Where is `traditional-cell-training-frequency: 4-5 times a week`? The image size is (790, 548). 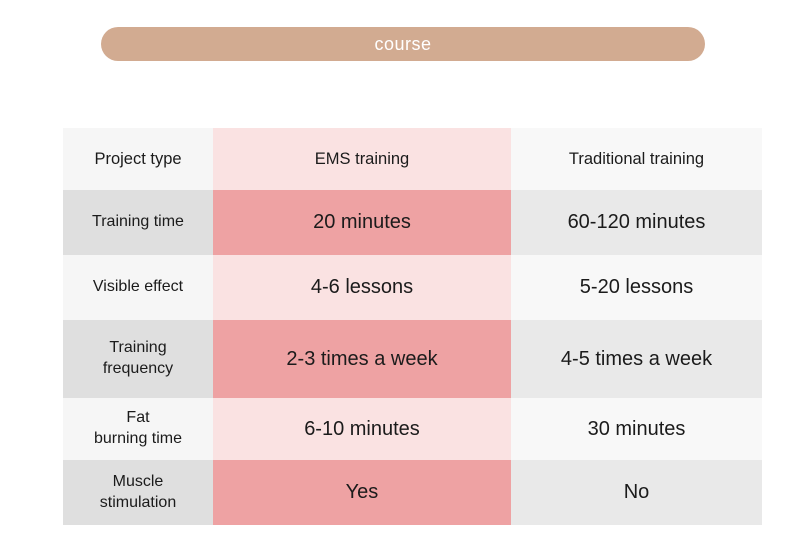 traditional-cell-training-frequency: 4-5 times a week is located at coordinates (636, 359).